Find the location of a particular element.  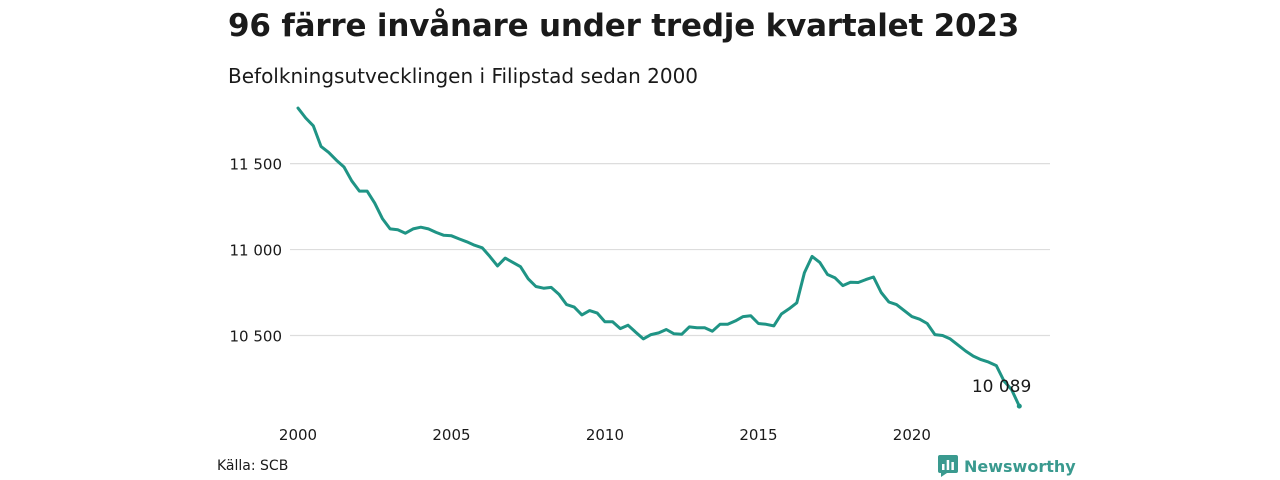

x-tick-label: 2010 is located at coordinates (605, 435).